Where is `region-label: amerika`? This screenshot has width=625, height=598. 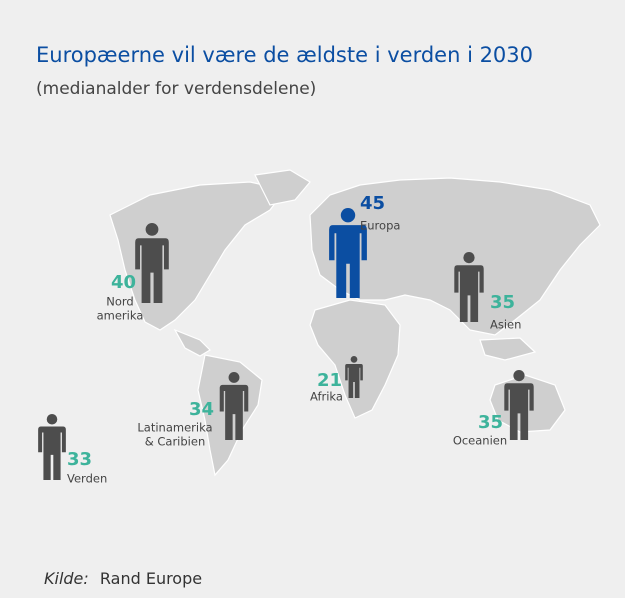
region-label: amerika is located at coordinates (120, 316).